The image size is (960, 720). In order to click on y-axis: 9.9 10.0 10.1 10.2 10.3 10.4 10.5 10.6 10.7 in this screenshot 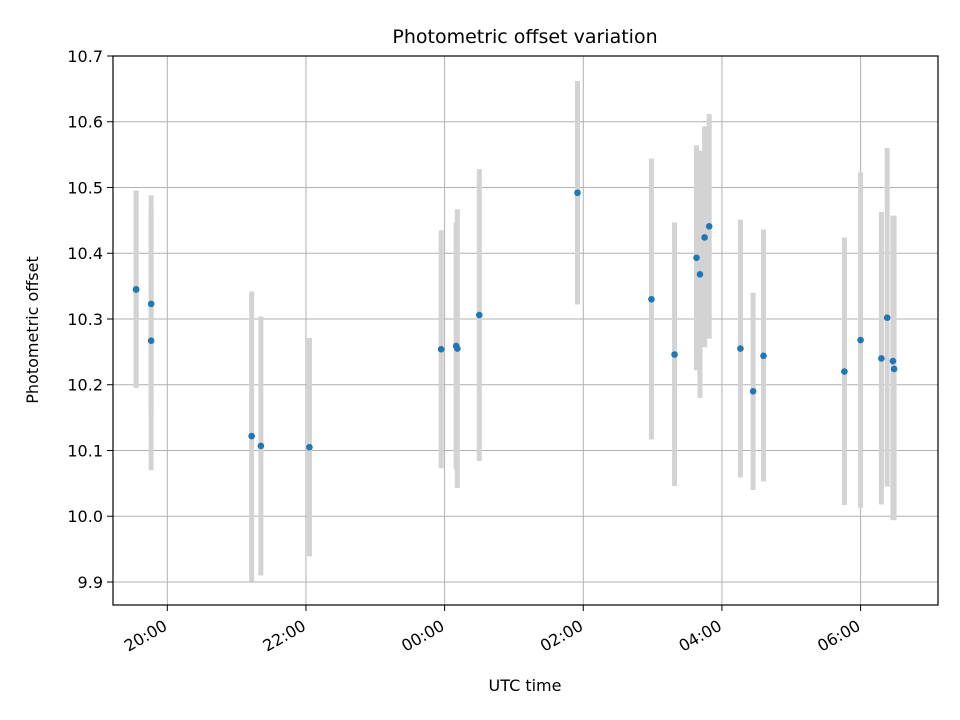, I will do `click(90, 319)`.